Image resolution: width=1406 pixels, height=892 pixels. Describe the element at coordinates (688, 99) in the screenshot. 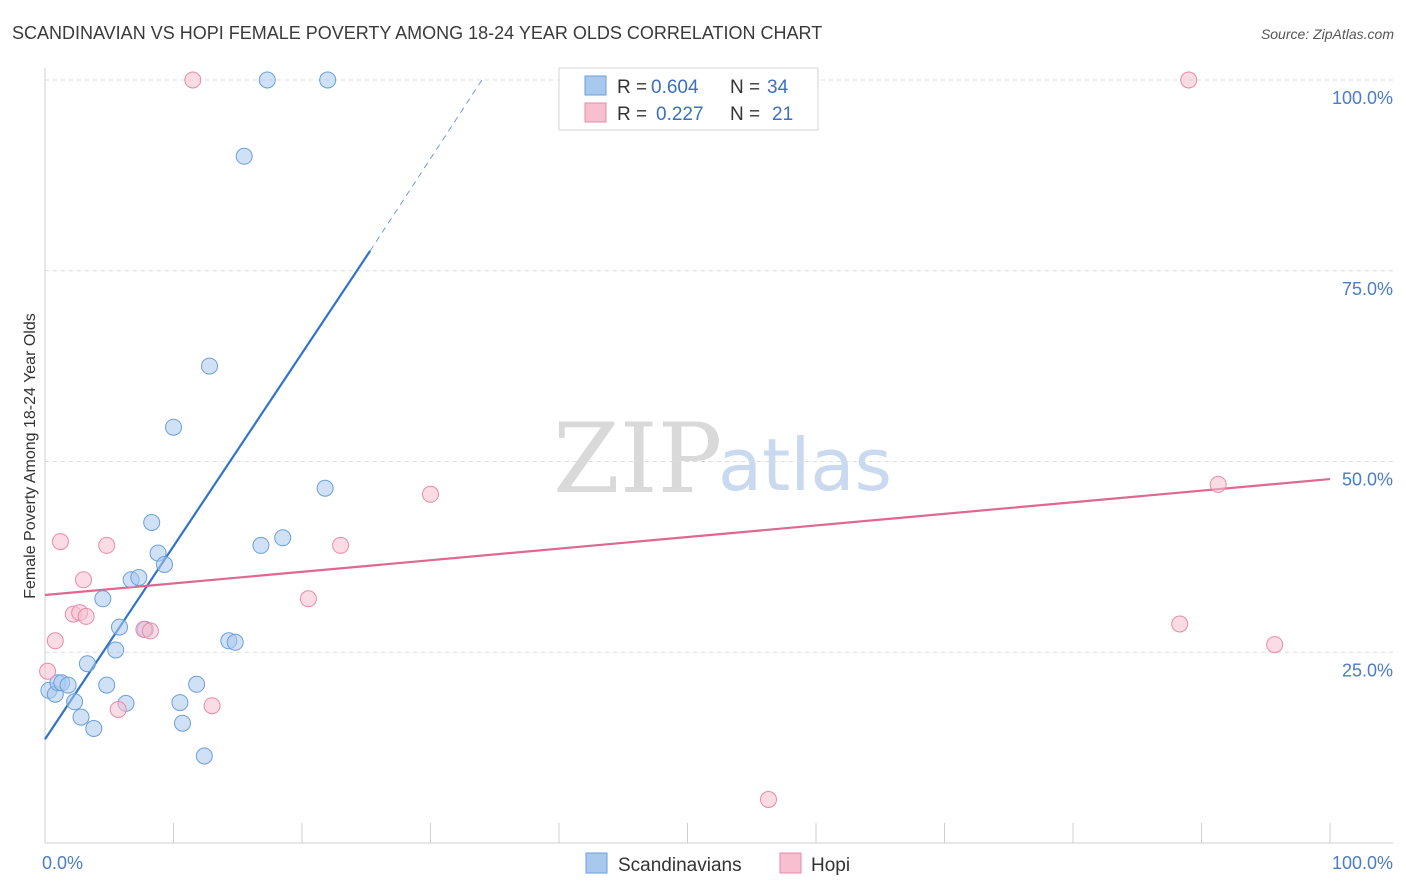

I see `legend-box: R = 0.604 N = 34 R = 0.227 N = 21` at that location.